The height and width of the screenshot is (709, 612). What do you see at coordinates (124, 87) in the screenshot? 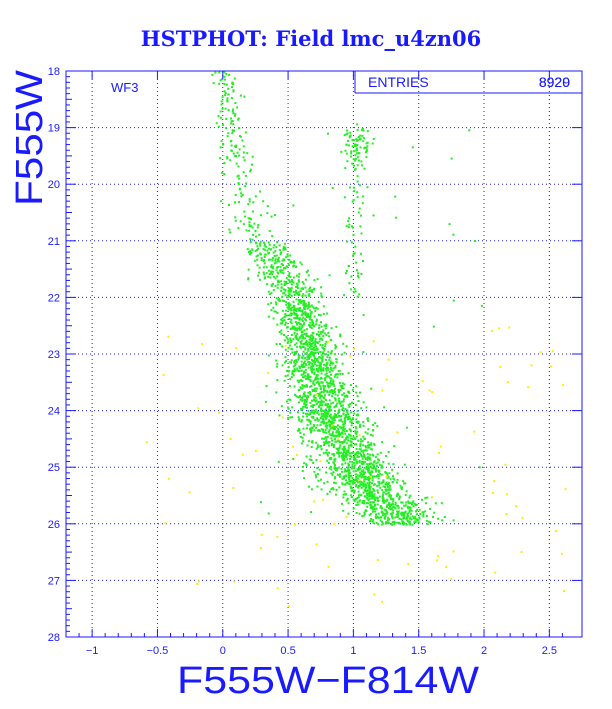
I see `chip-annotation: WF3` at bounding box center [124, 87].